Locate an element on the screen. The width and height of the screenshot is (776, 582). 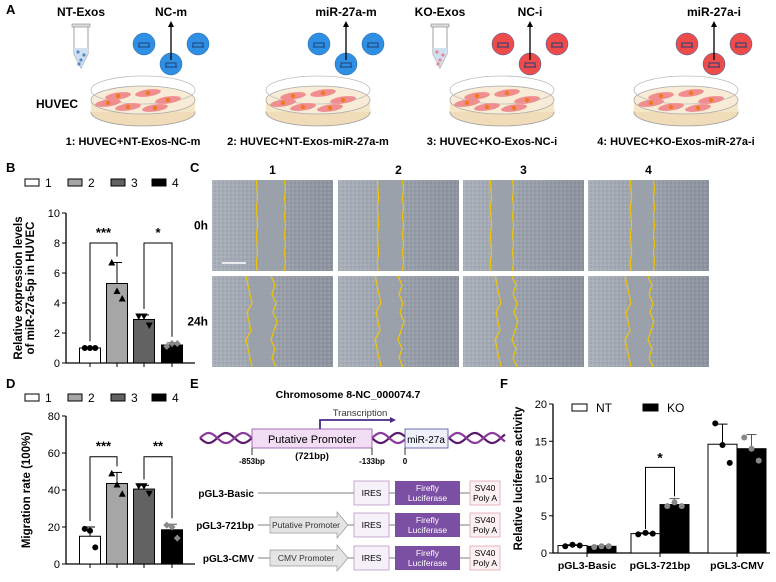
x-tick-label: pGL3-CMV is located at coordinates (737, 566).